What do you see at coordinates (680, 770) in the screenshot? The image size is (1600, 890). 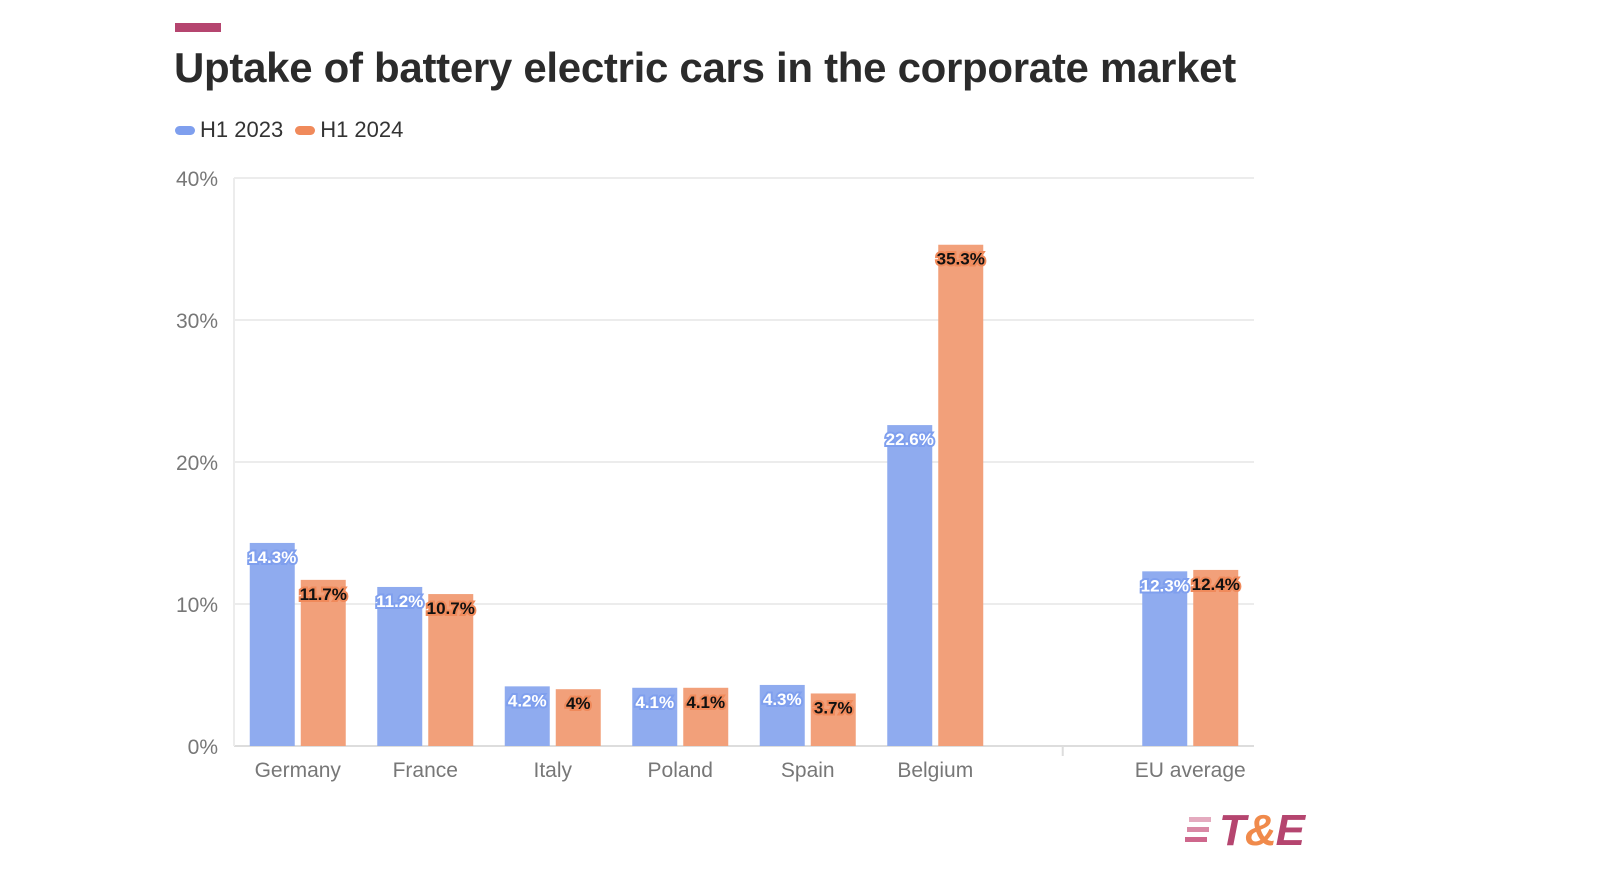 I see `x-tick-label: Poland` at bounding box center [680, 770].